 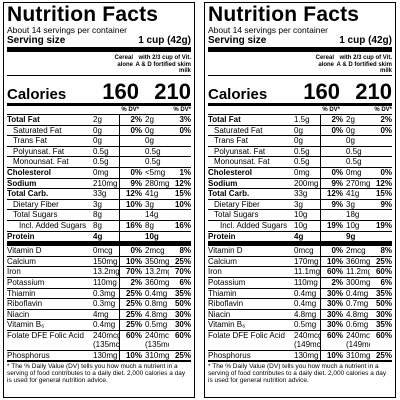 I want to click on column-head-cereal: Cereal alone, so click(x=123, y=61).